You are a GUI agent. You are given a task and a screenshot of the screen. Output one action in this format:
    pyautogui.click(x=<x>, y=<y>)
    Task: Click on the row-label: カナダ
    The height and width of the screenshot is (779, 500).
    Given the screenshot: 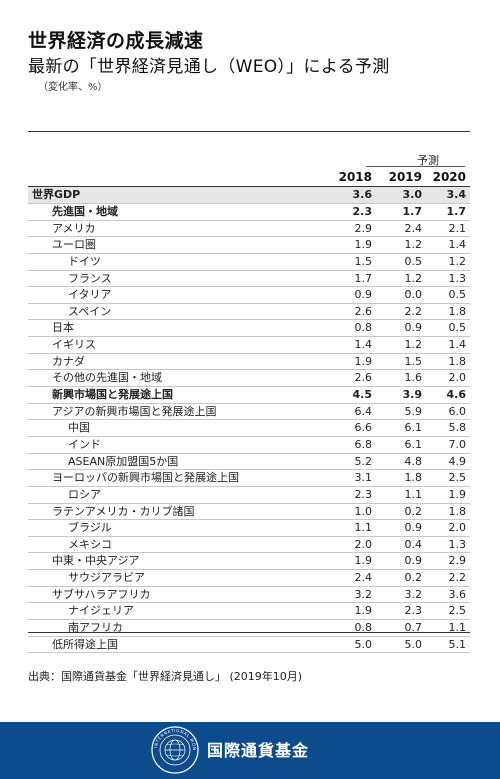 What is the action you would take?
    pyautogui.click(x=68, y=361)
    